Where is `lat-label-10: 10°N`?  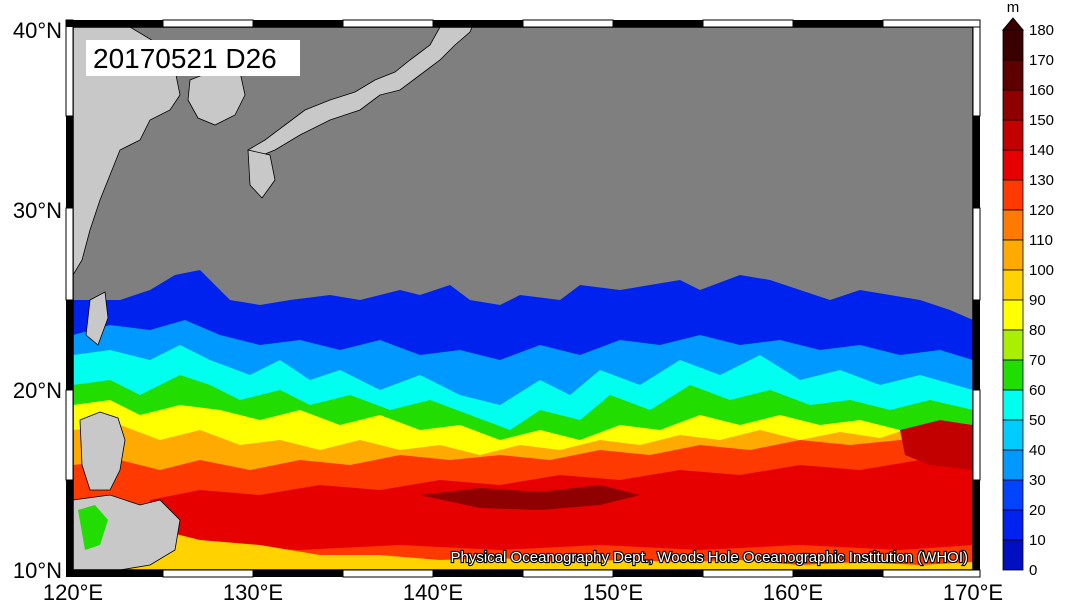
lat-label-10: 10°N is located at coordinates (37, 570).